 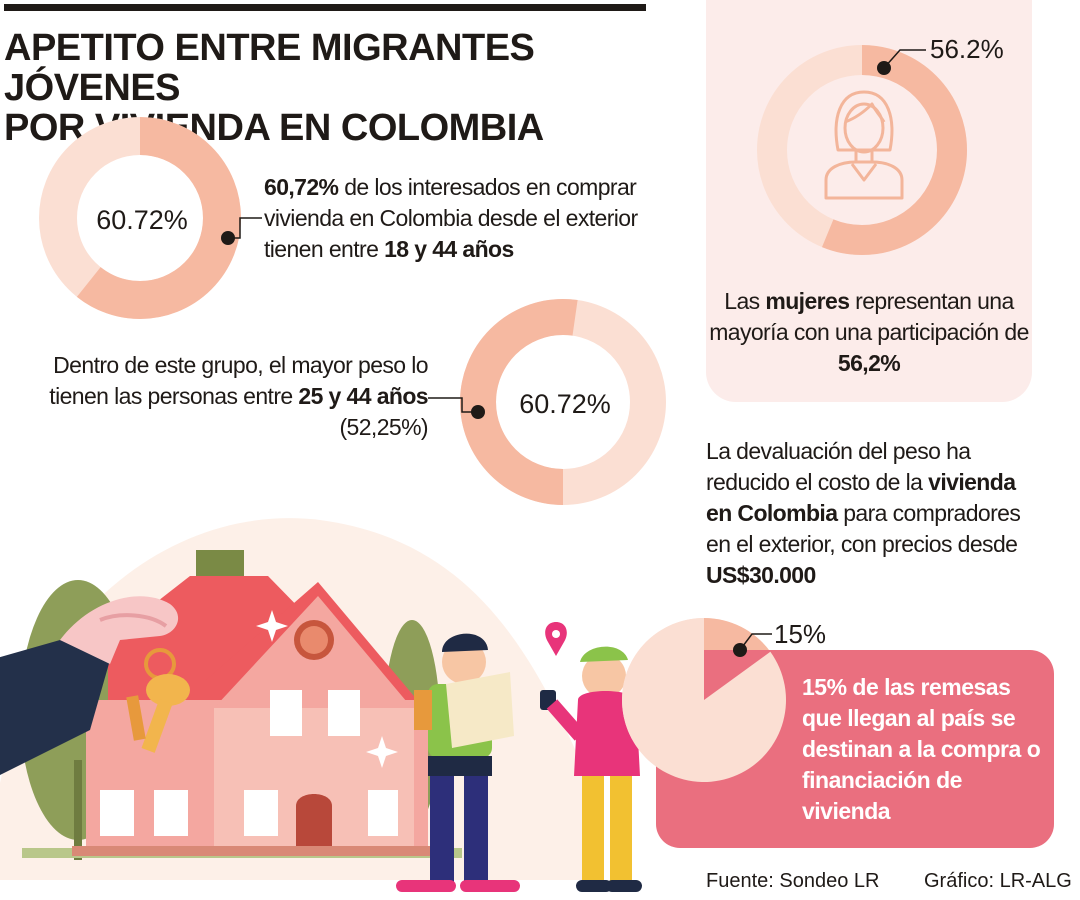 I want to click on donut-1-value-arc, so click(x=140, y=218).